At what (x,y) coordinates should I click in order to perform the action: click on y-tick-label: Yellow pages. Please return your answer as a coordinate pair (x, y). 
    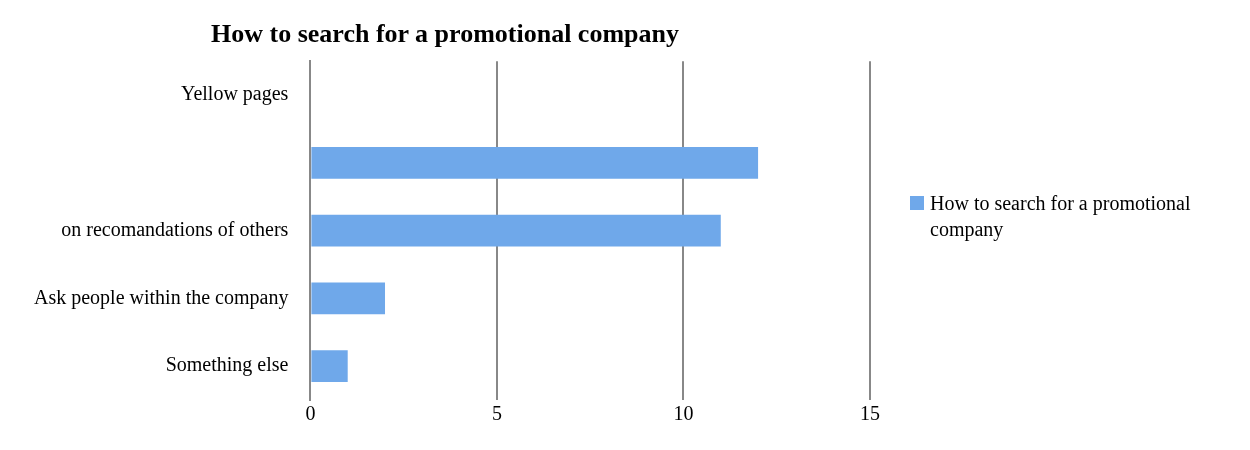
    Looking at the image, I should click on (234, 94).